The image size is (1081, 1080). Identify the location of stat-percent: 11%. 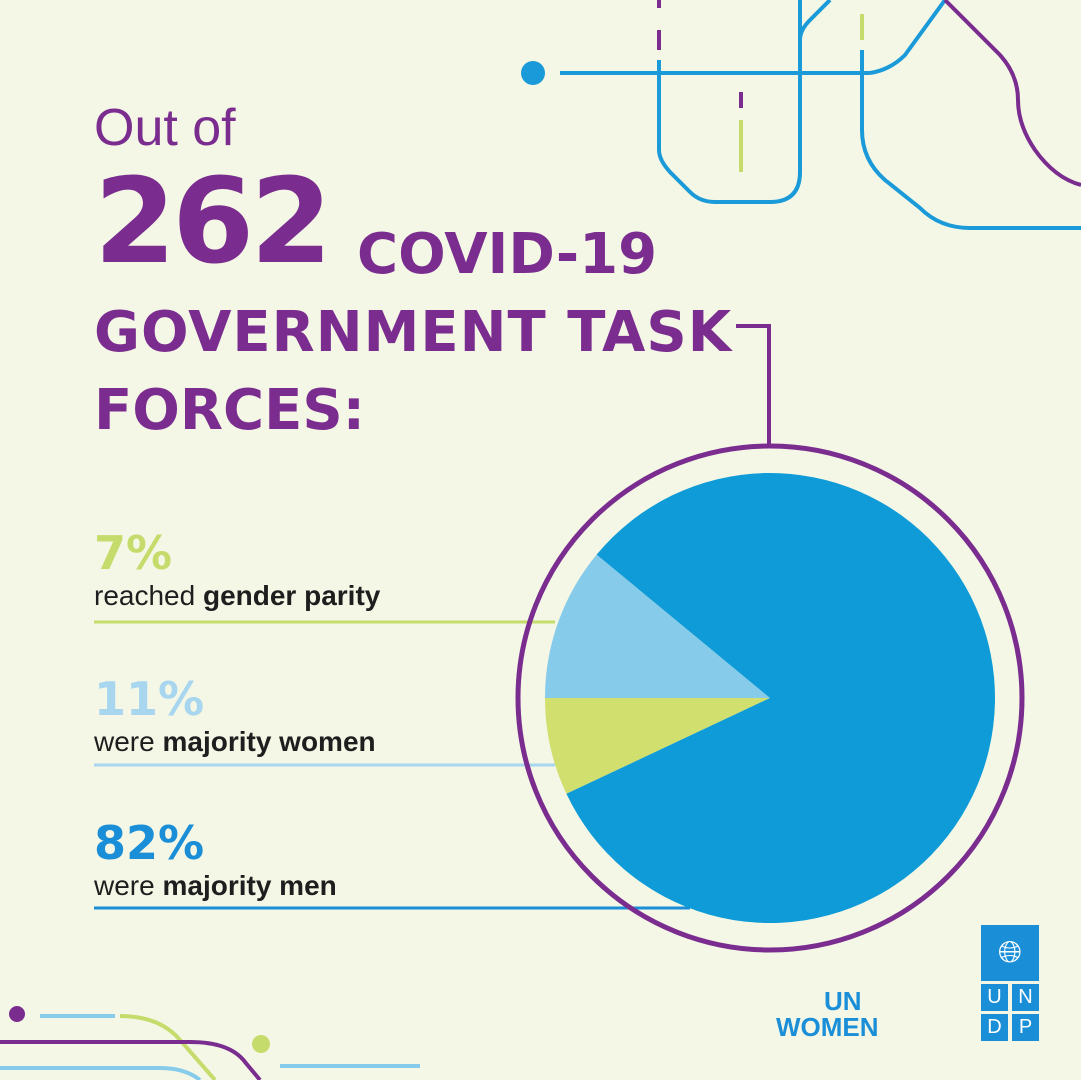
(149, 699).